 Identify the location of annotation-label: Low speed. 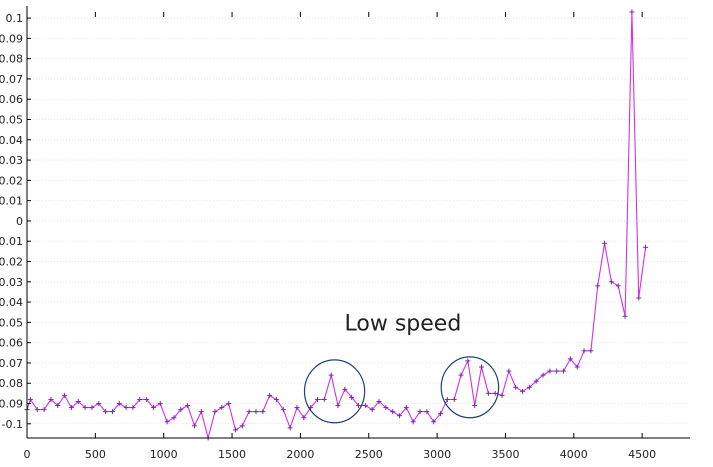
(403, 323).